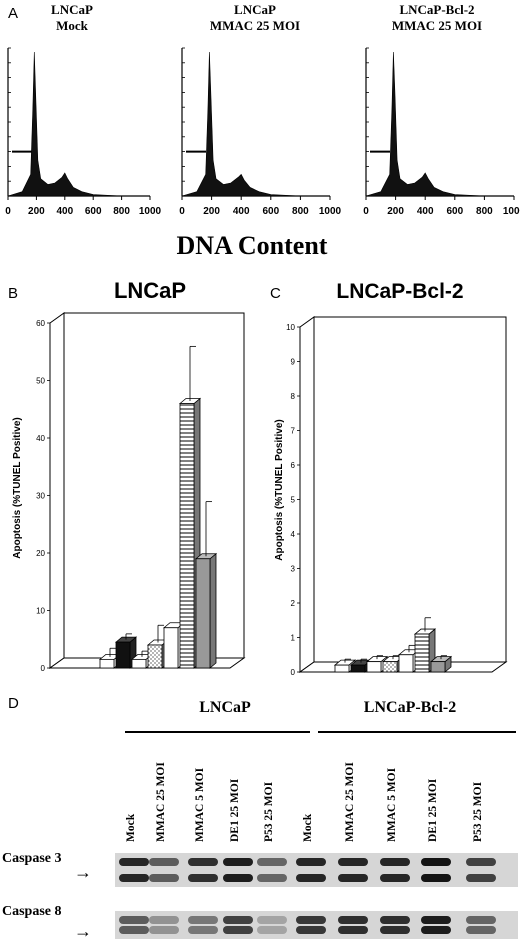 Image resolution: width=520 pixels, height=947 pixels. I want to click on y-tick-label: 5, so click(293, 500).